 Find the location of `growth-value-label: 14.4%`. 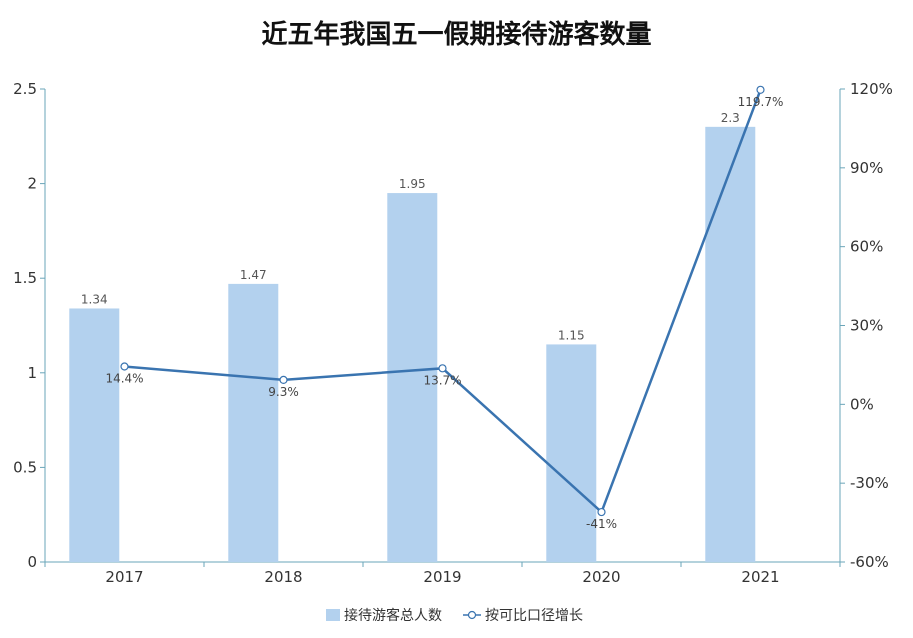

growth-value-label: 14.4% is located at coordinates (124, 378).